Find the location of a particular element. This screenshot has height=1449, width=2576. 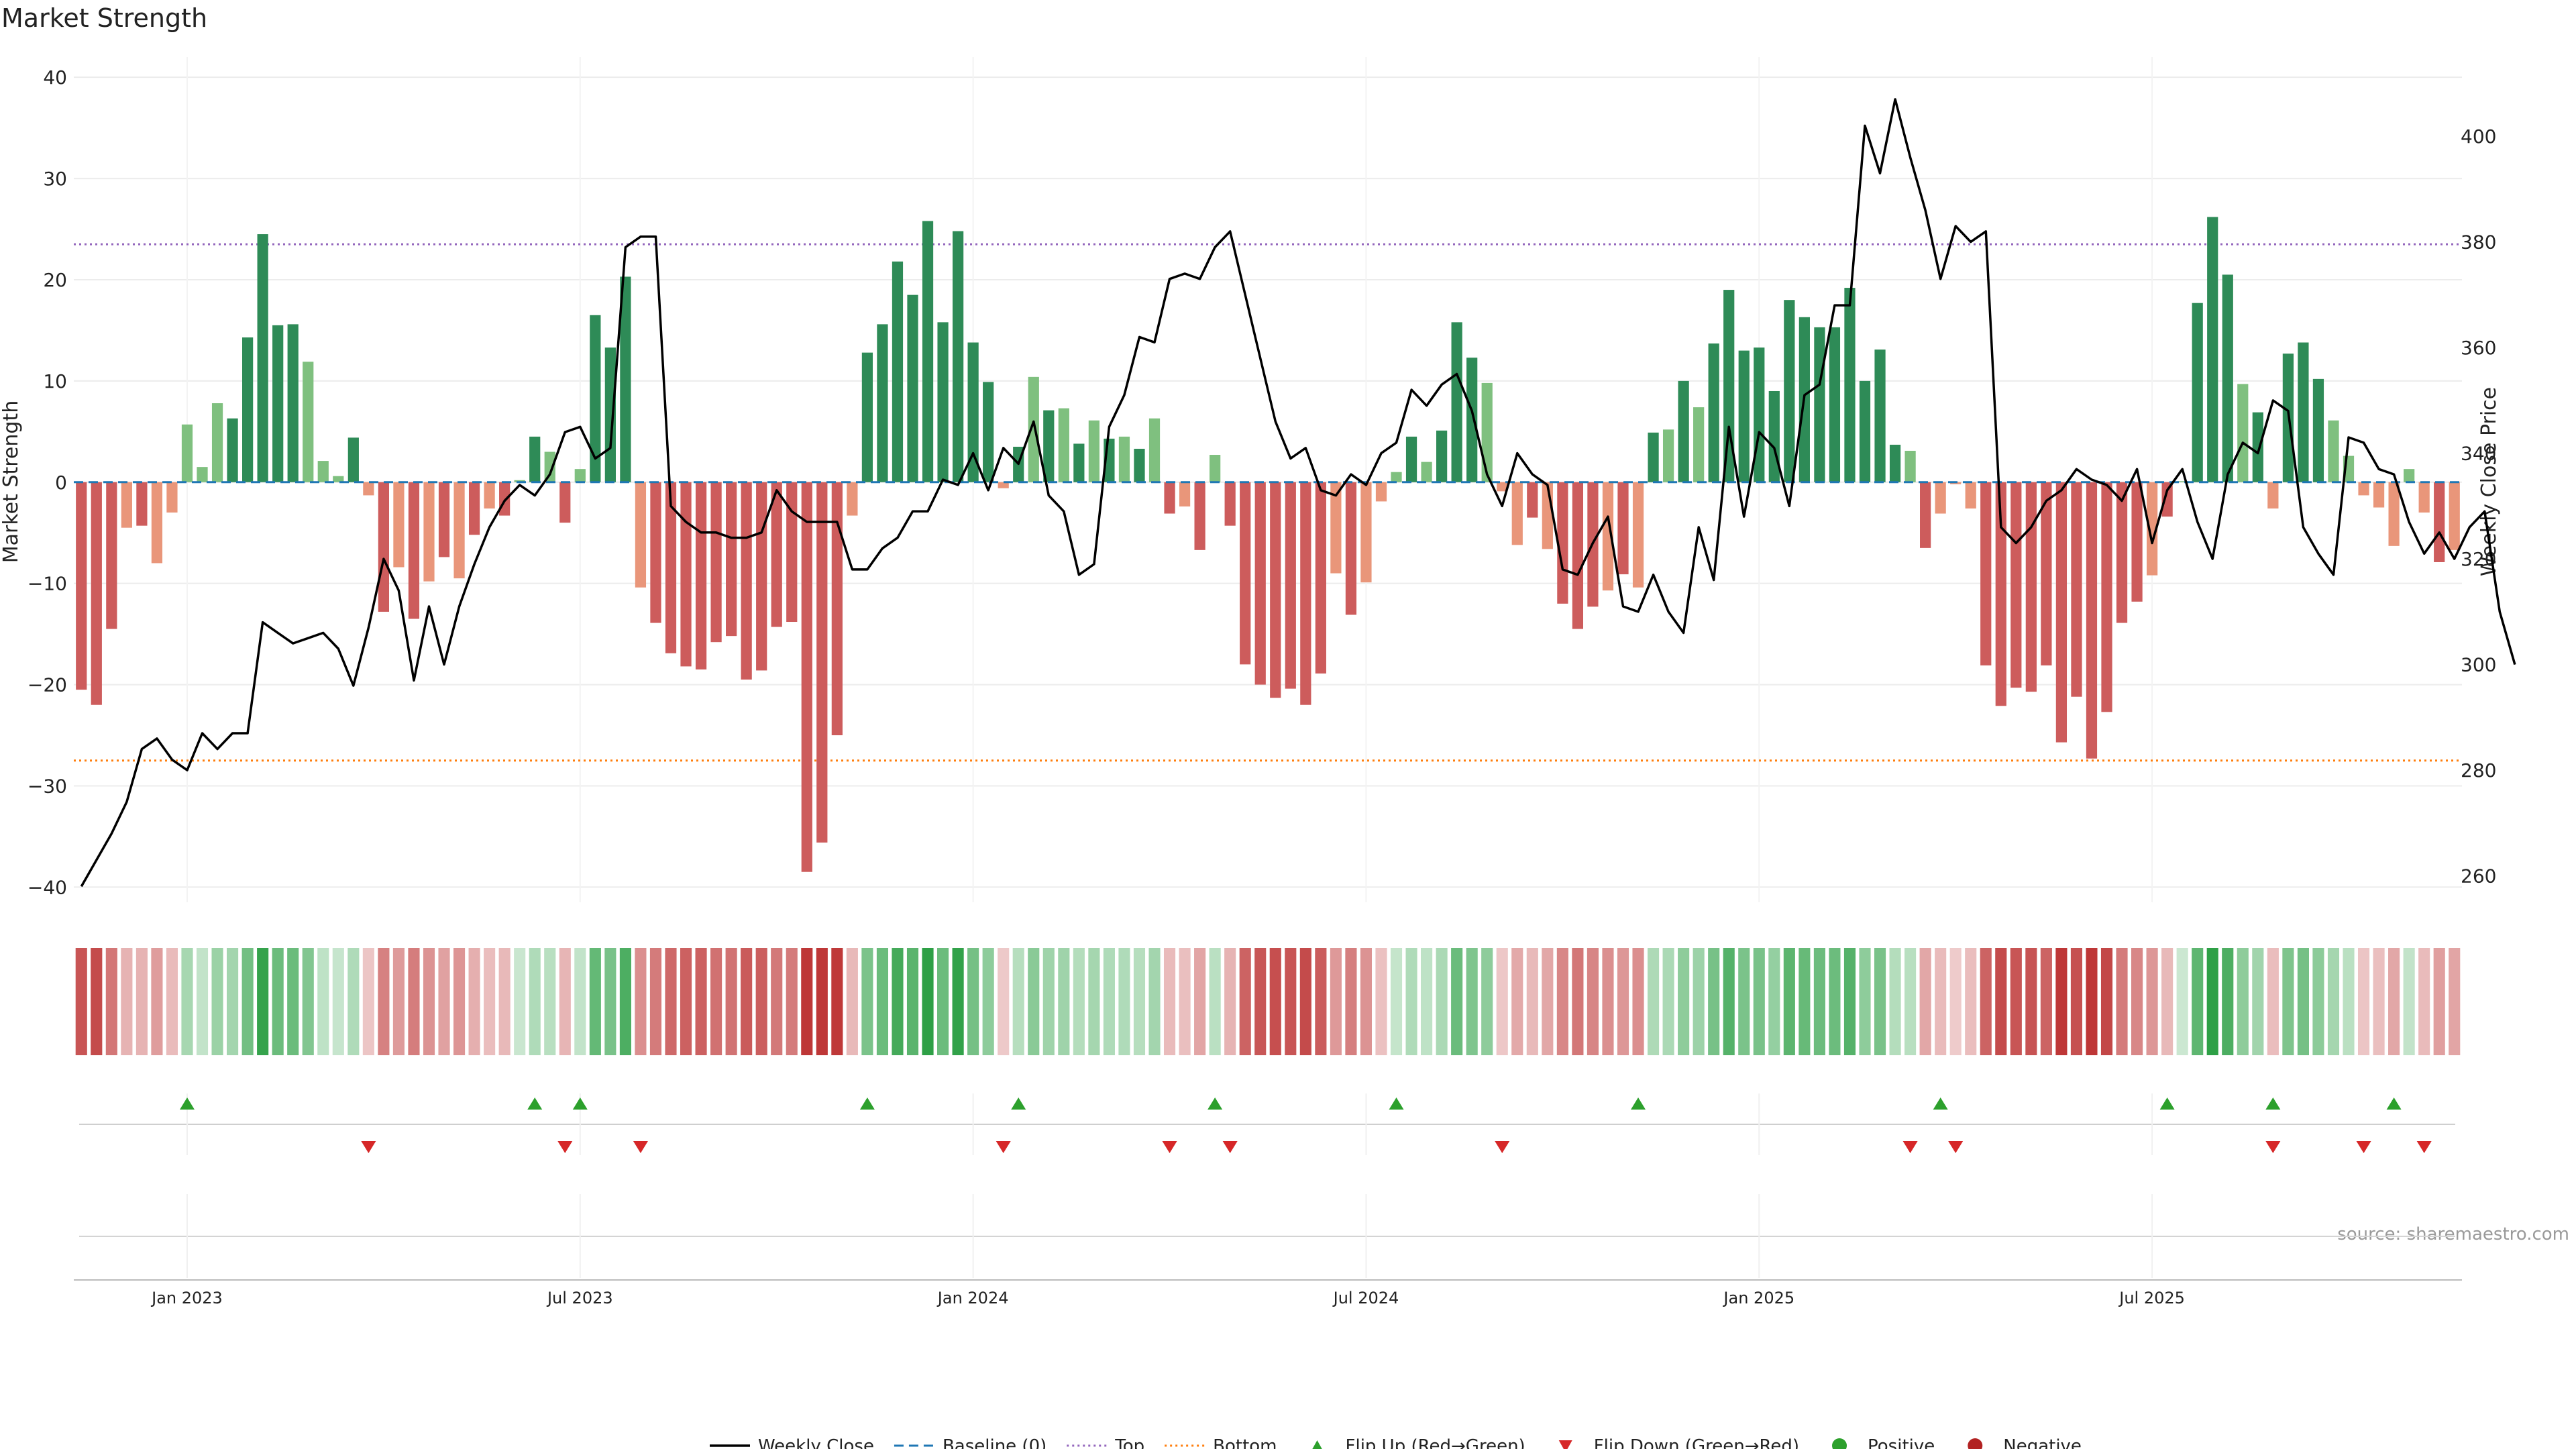

legend-label: Positive is located at coordinates (1901, 1442).